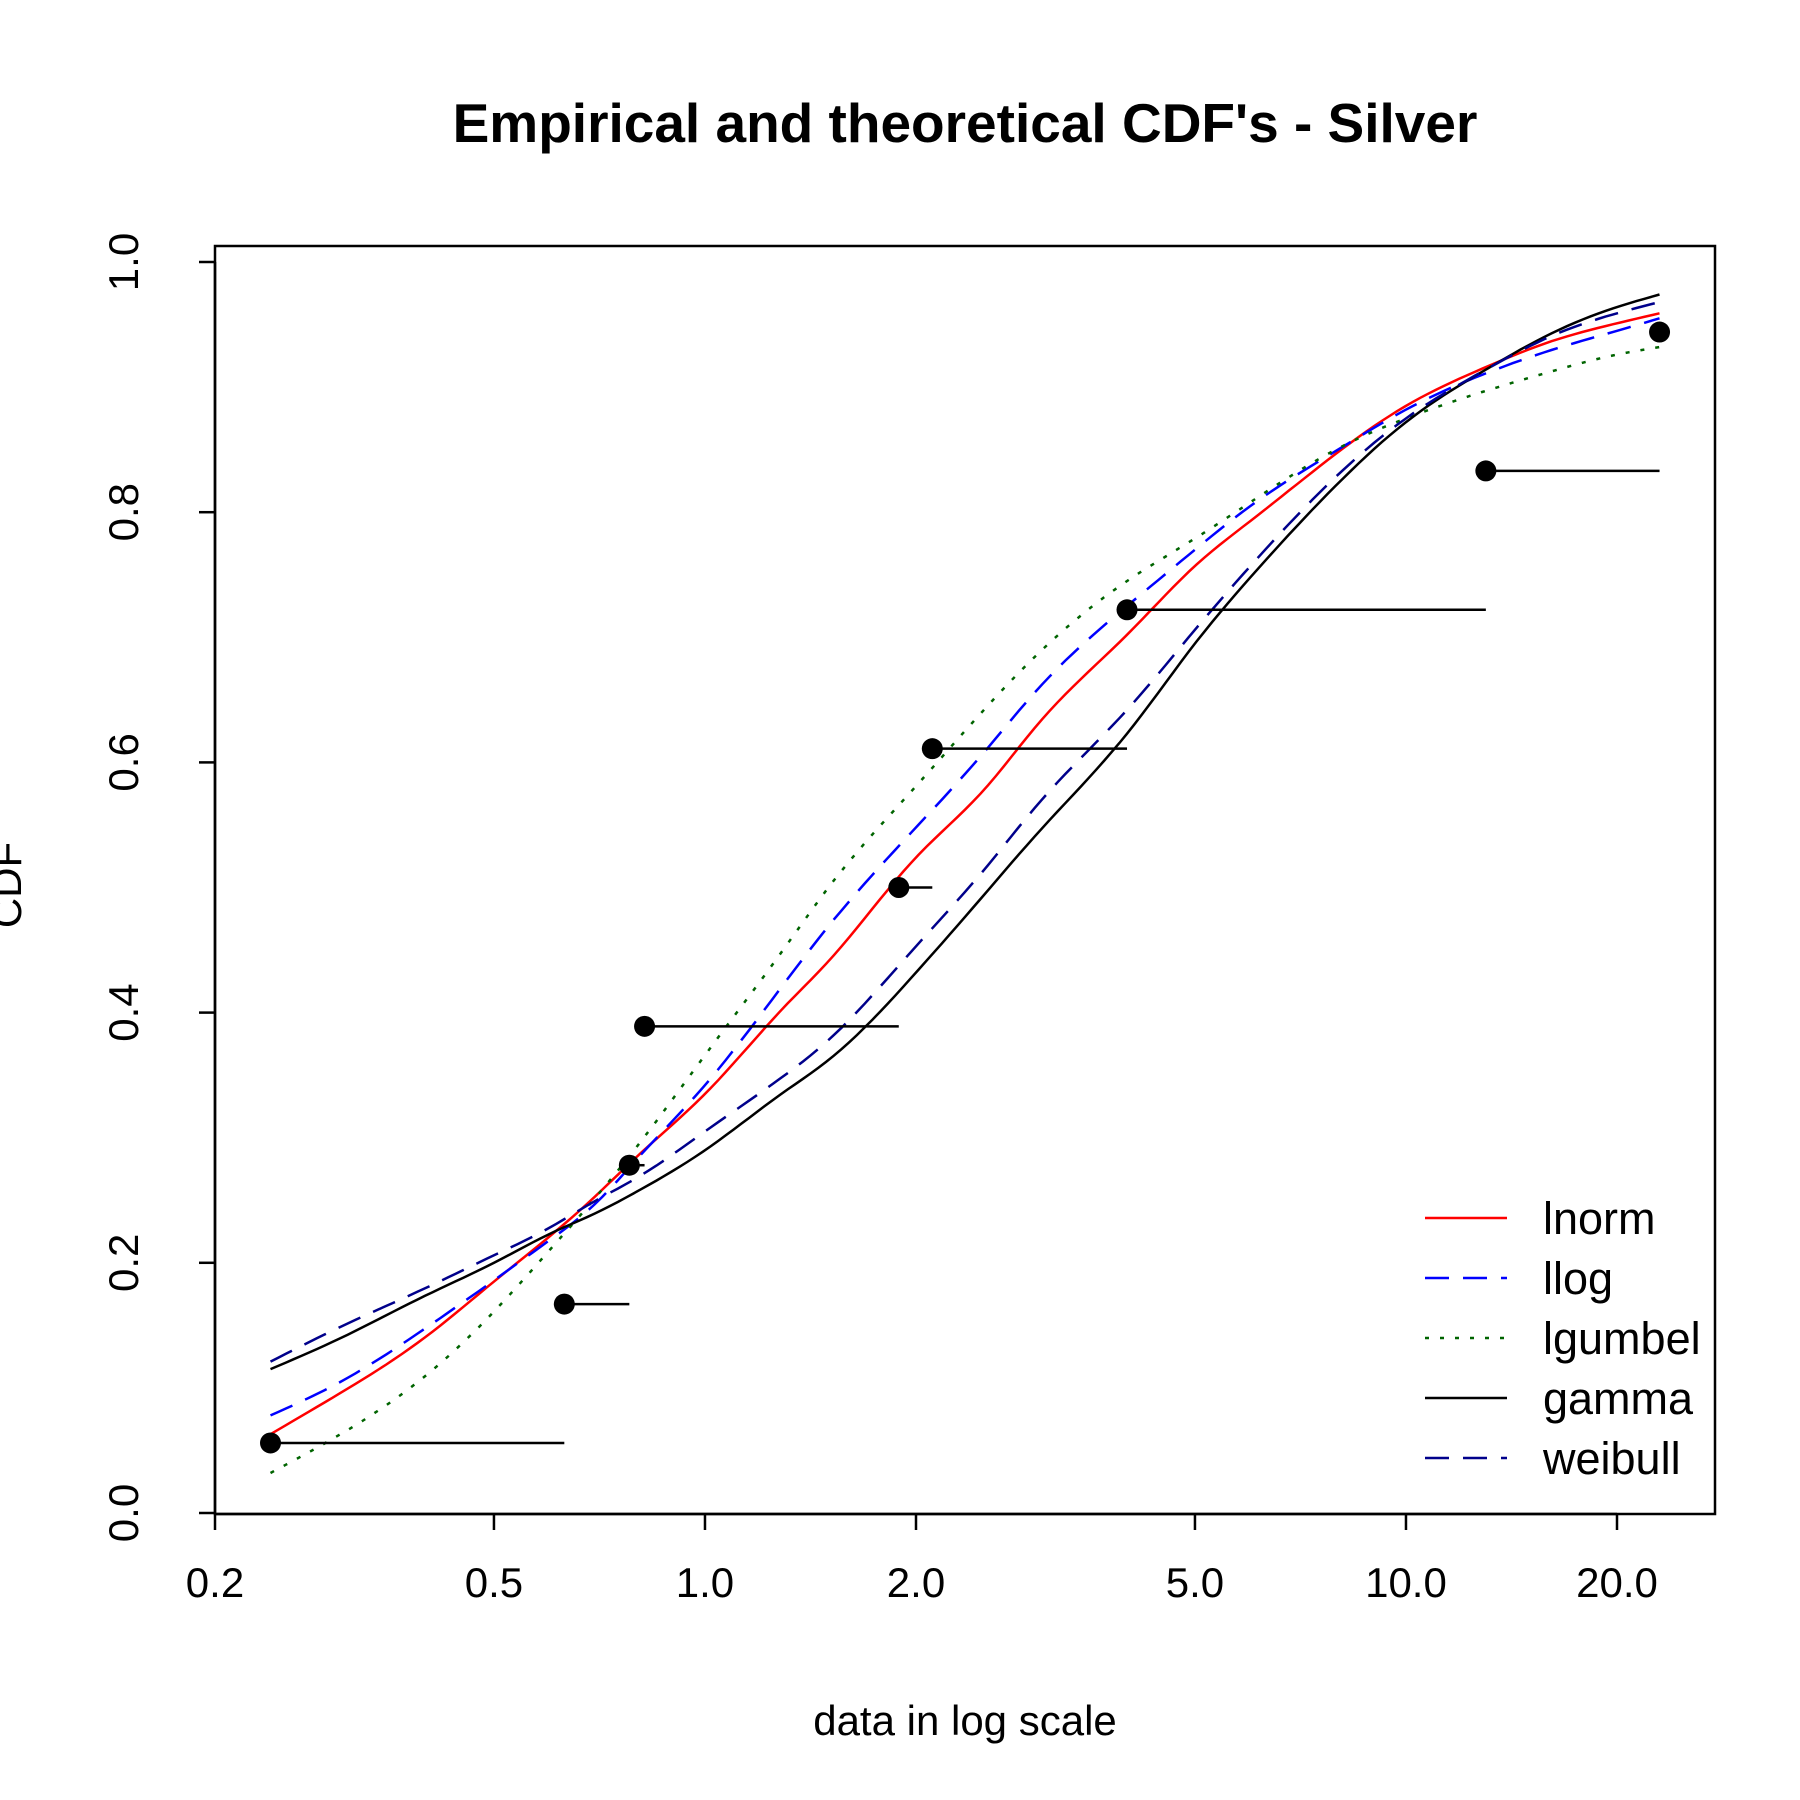 This screenshot has height=1800, width=1800. Describe the element at coordinates (1618, 1398) in the screenshot. I see `legend-label-gamma: gamma` at that location.